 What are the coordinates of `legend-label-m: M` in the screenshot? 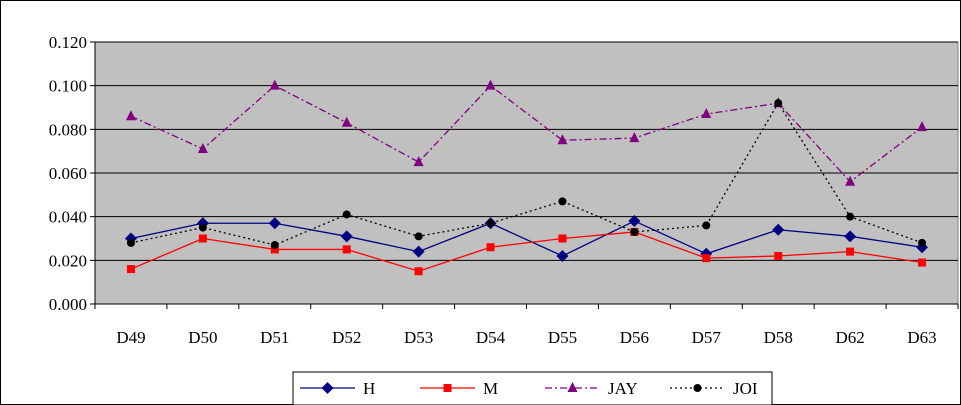 It's located at (490, 388).